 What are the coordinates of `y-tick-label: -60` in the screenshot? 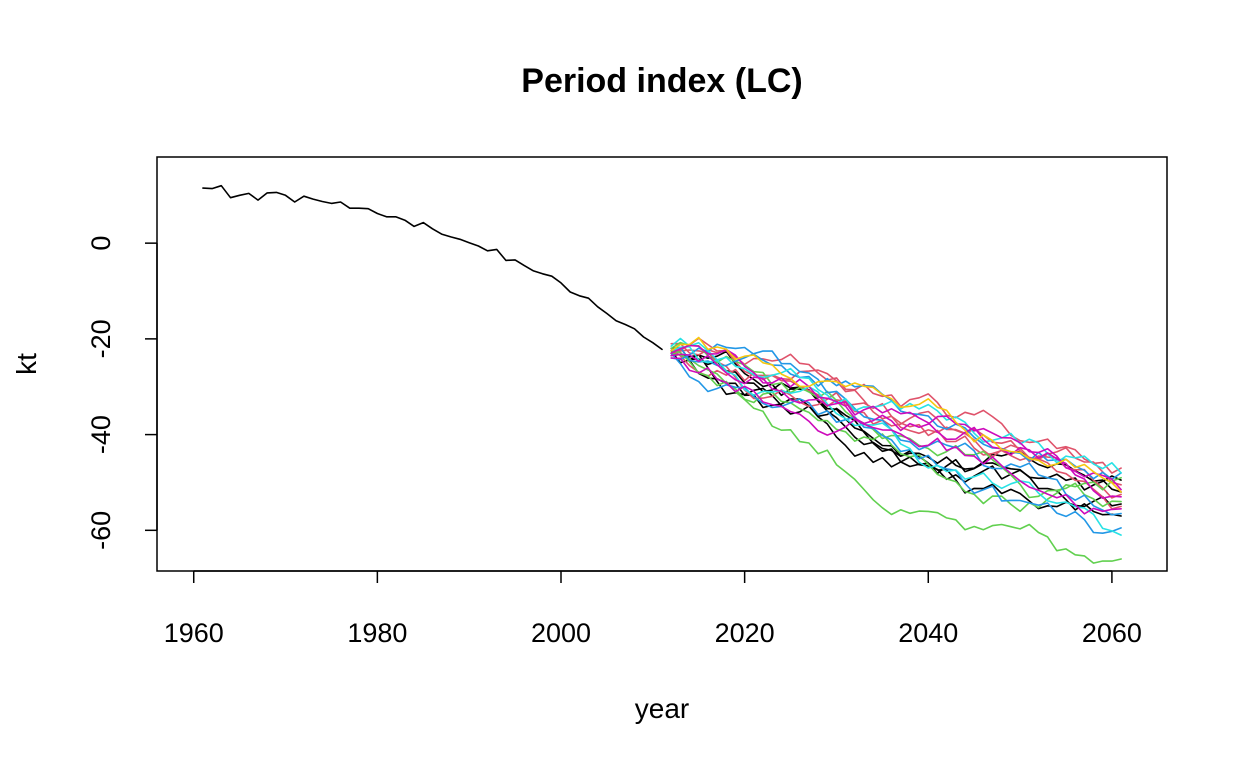 It's located at (101, 530).